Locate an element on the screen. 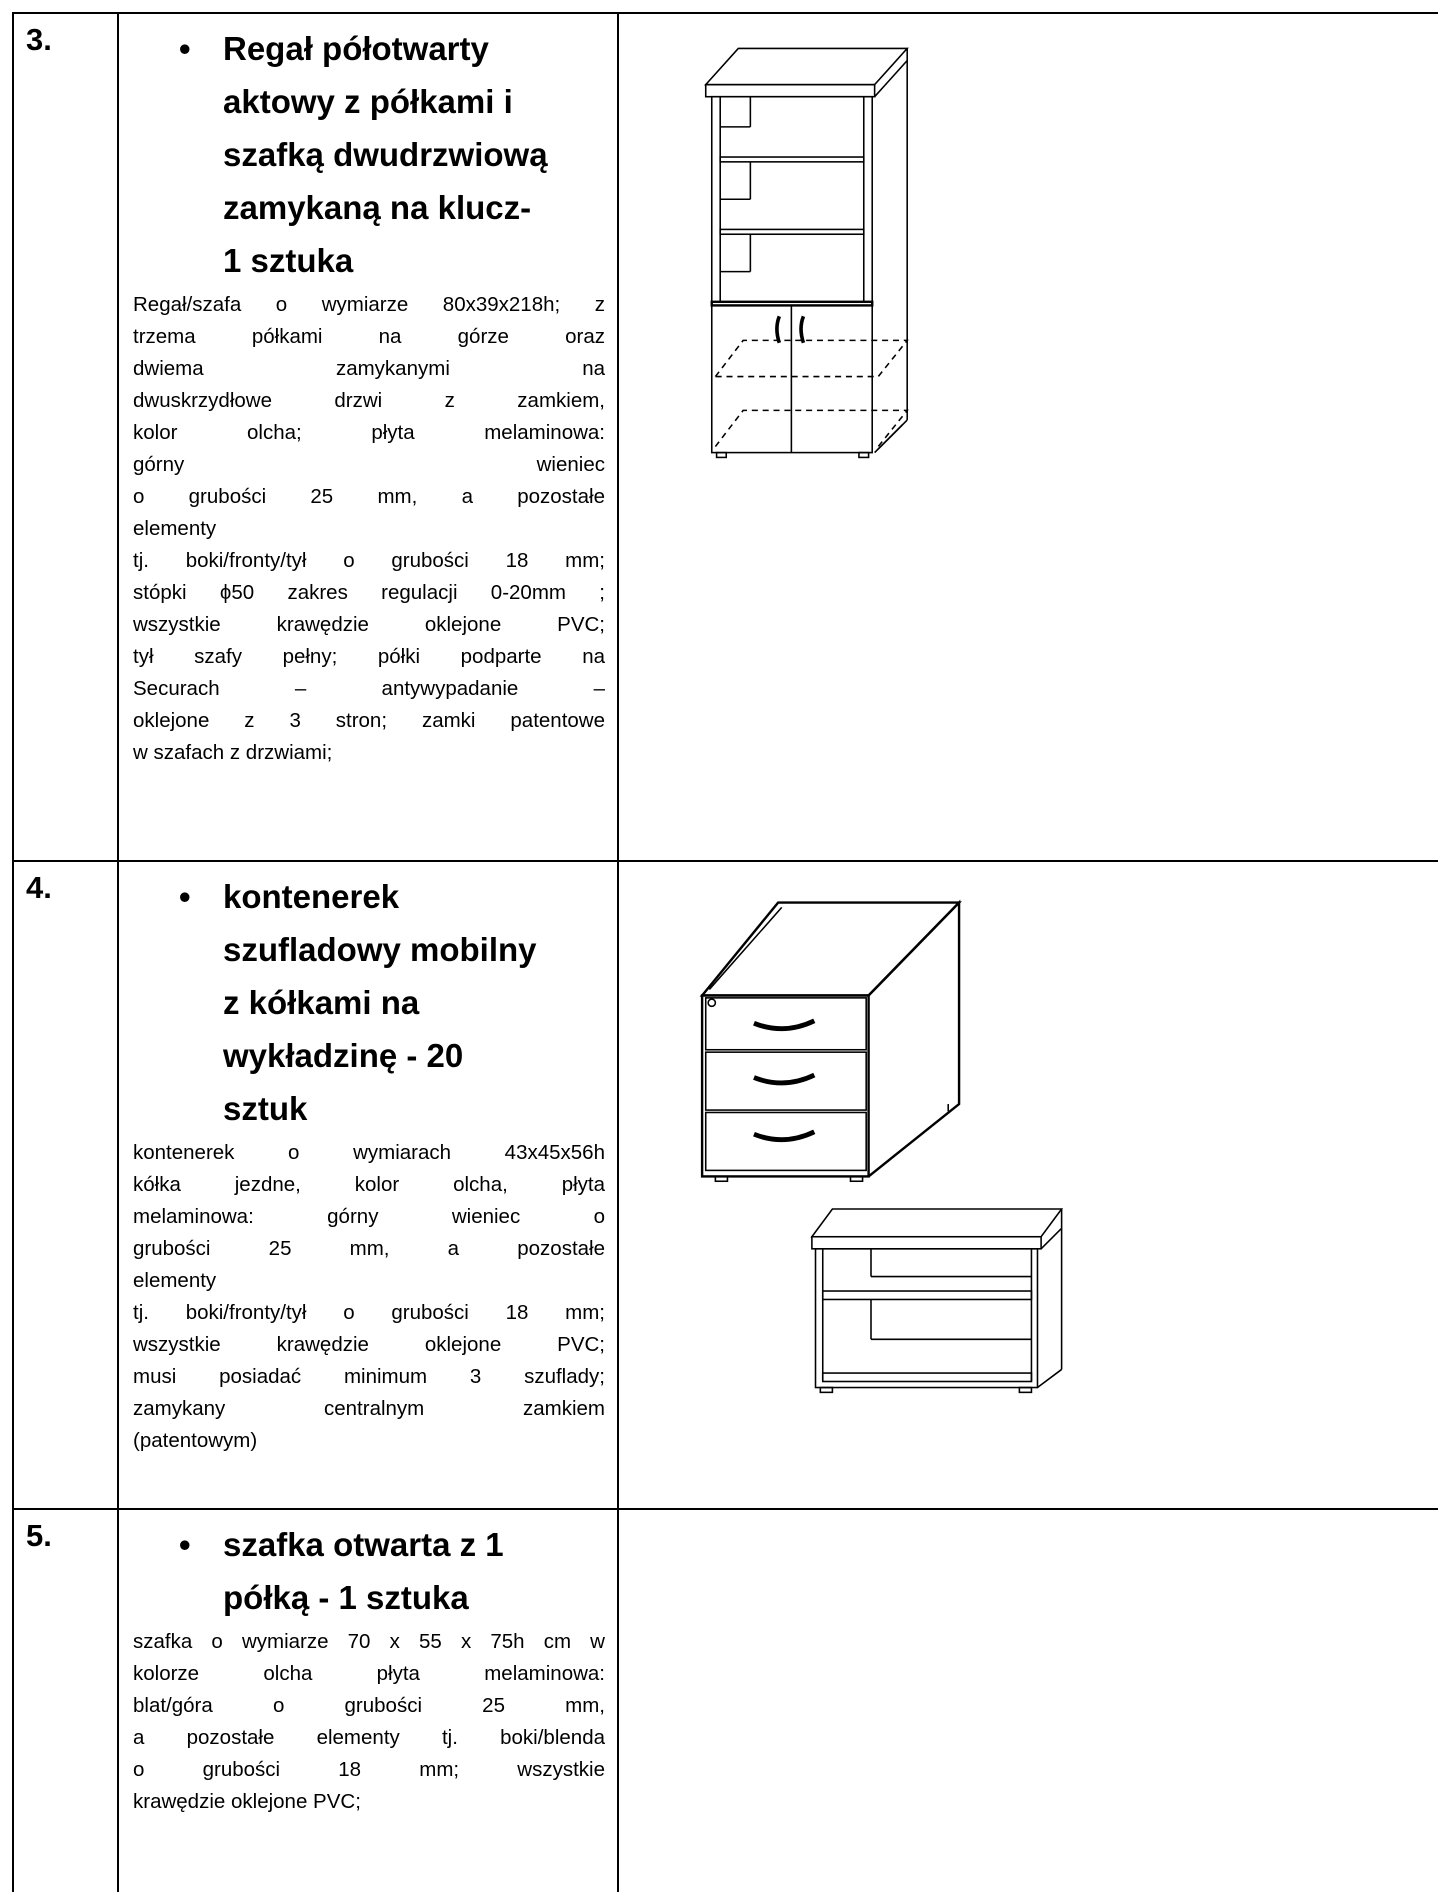  description-line: szafka o wymiarze 70 x 55 x 75h cm w is located at coordinates (369, 1641).